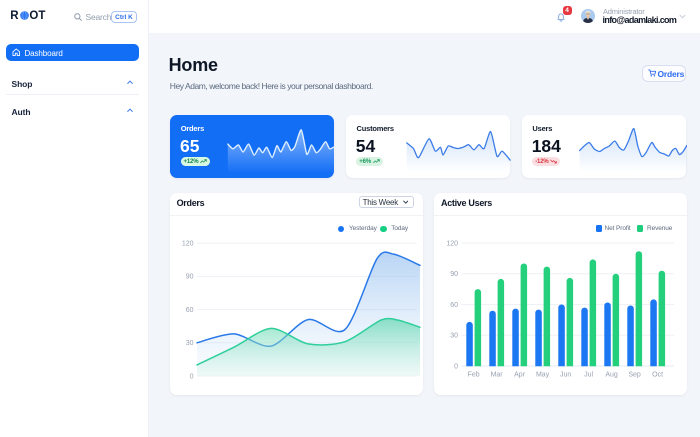 The height and width of the screenshot is (437, 700). Describe the element at coordinates (565, 375) in the screenshot. I see `svg-text: Jun` at that location.